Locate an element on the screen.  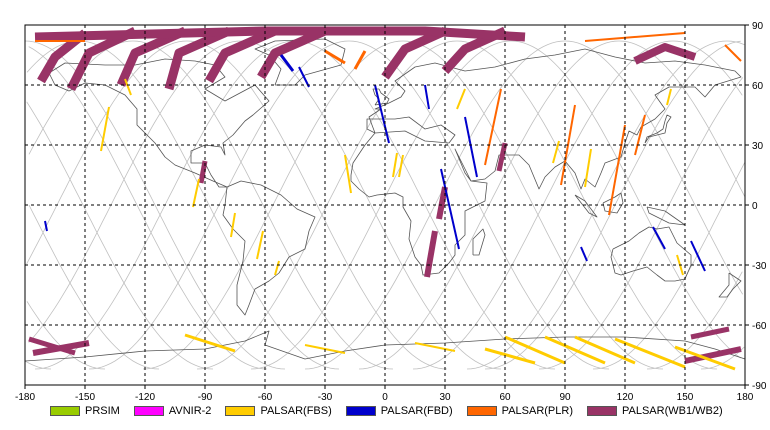
coastline-uk is located at coordinates (381, 97).